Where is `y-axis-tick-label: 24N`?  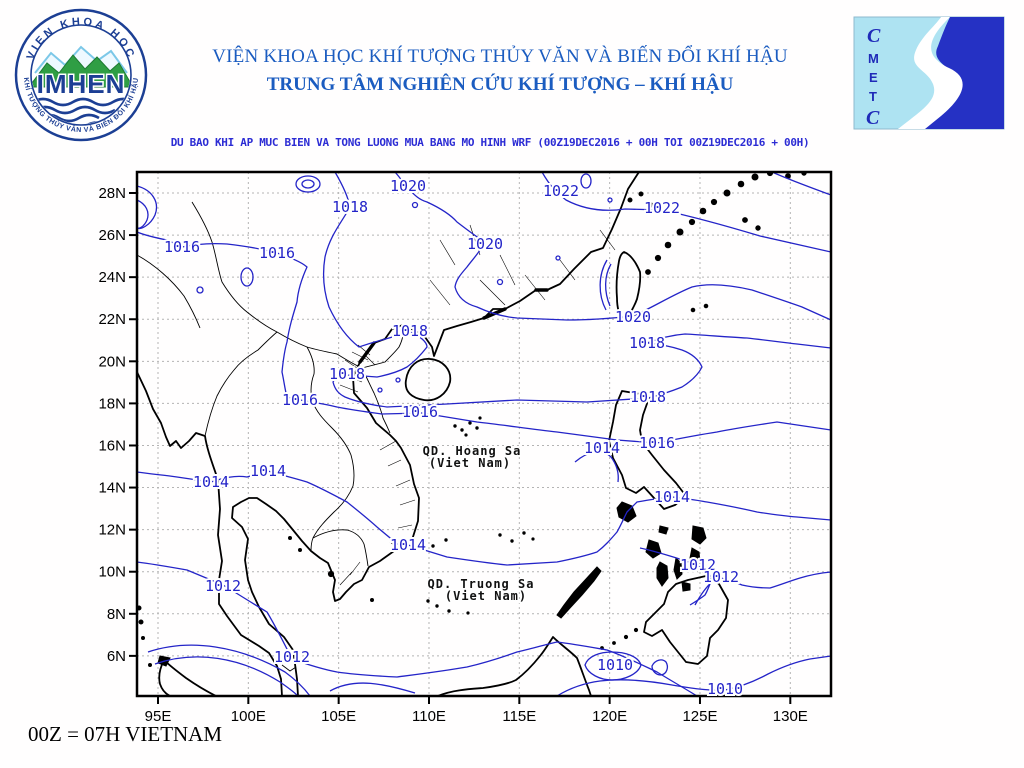 y-axis-tick-label: 24N is located at coordinates (112, 277).